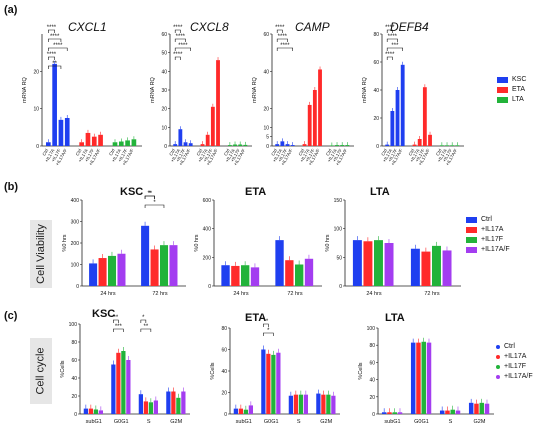 This screenshot has width=550, height=432. I want to click on y-tick-label-b-eta: 0, so click(209, 287).